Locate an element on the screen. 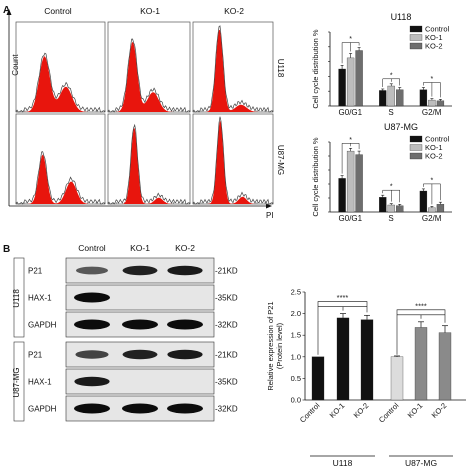  significance-bracket is located at coordinates (421, 332).